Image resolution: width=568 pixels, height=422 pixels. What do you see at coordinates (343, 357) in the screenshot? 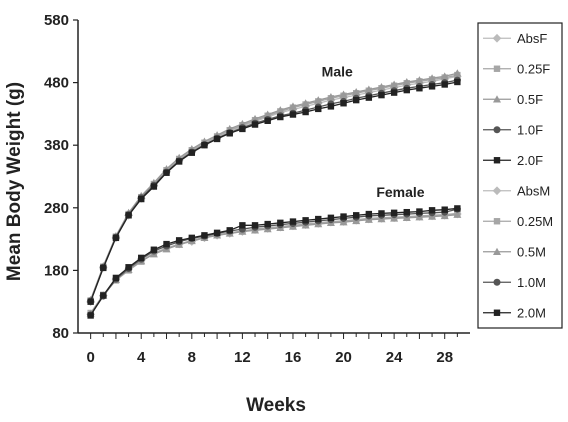
I see `x-tick-label: 20` at bounding box center [343, 357].